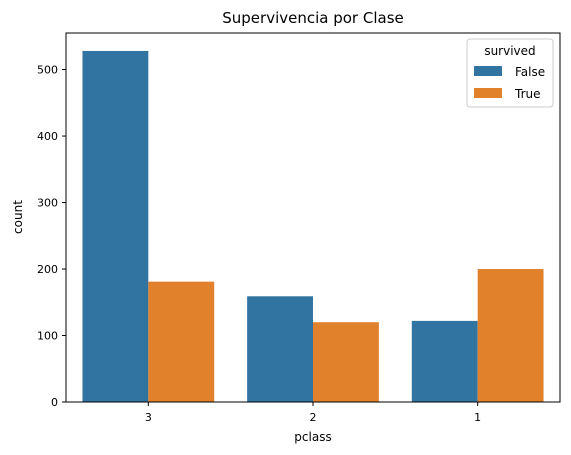  Describe the element at coordinates (47, 269) in the screenshot. I see `y-tick-label-200: 200` at that location.